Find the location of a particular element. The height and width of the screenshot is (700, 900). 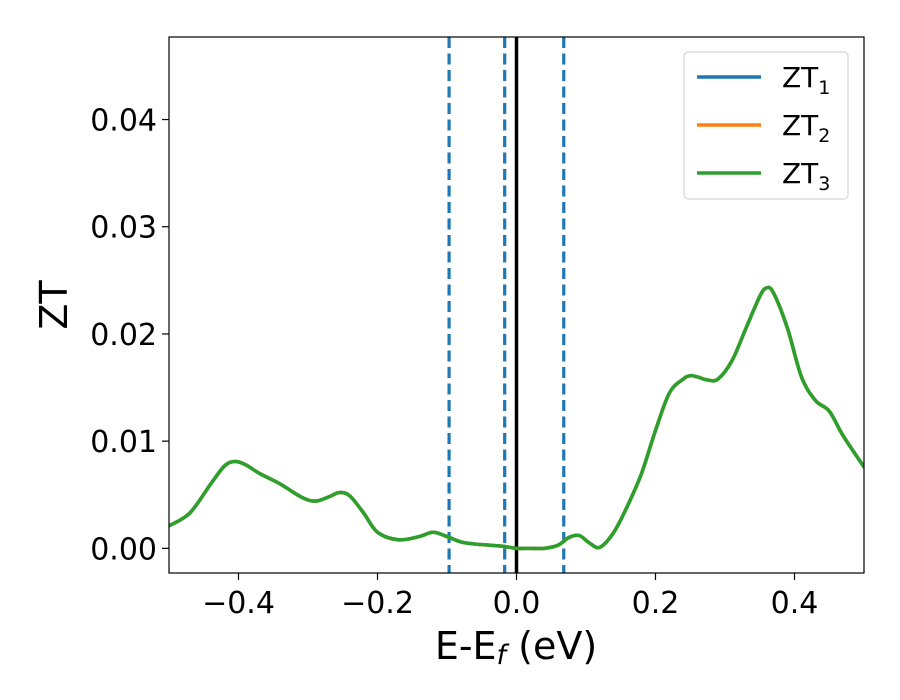

y-tick-label: 0.00 is located at coordinates (123, 549).